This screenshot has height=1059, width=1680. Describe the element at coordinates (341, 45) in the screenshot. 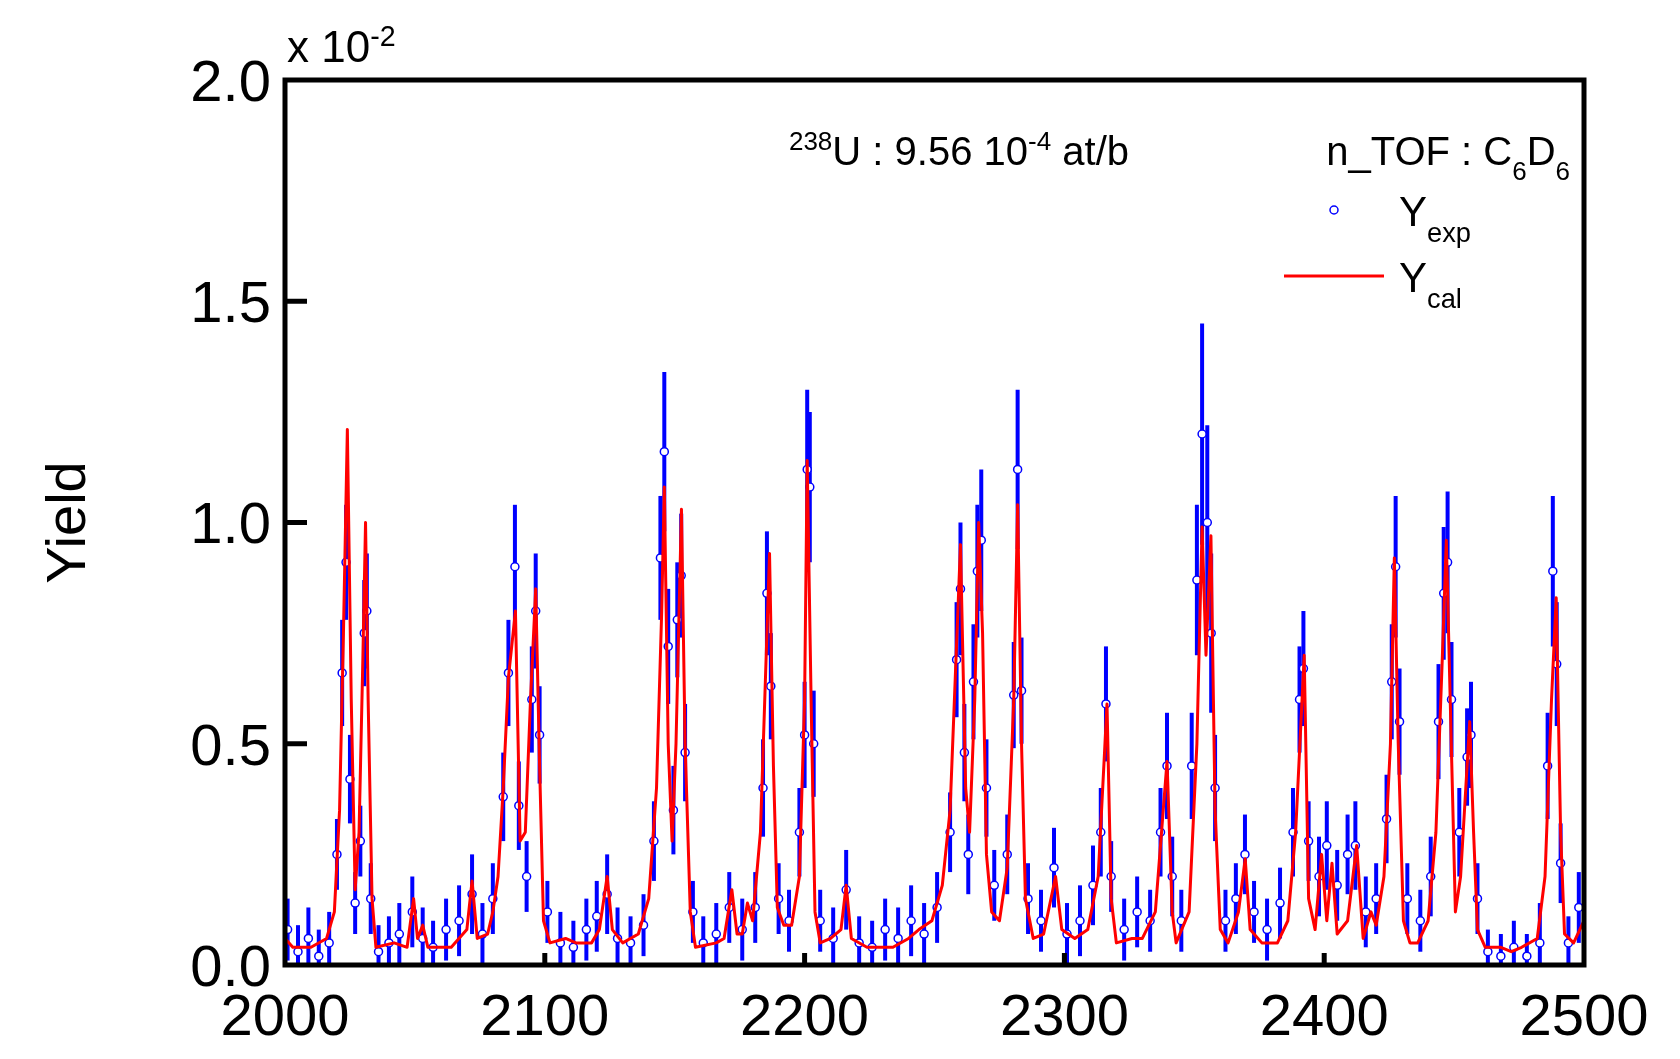

I see `text: x 10$^{-2}$` at that location.